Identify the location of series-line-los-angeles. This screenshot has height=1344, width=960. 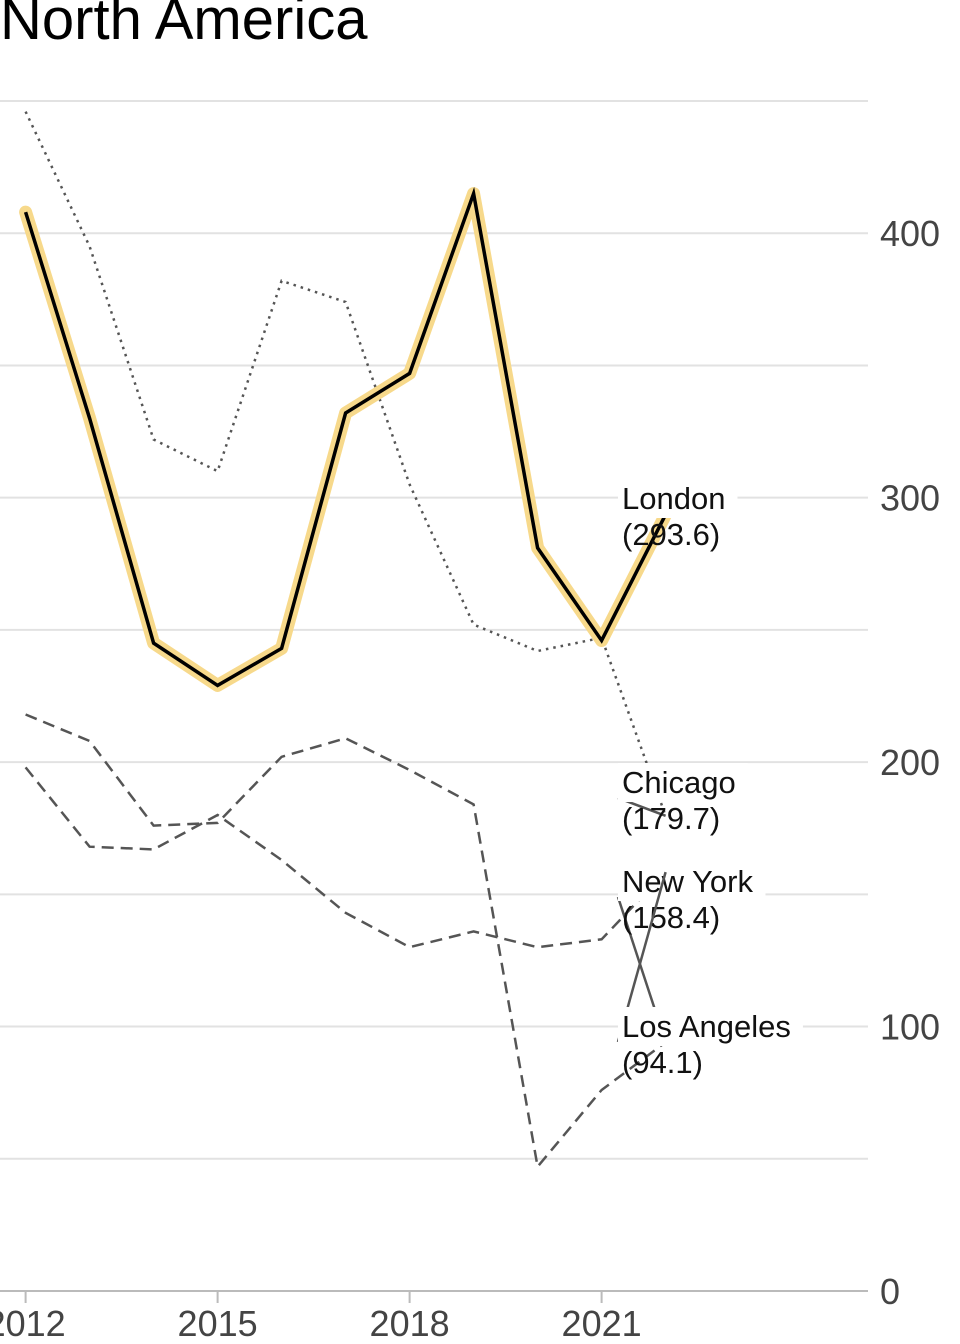
(345, 857).